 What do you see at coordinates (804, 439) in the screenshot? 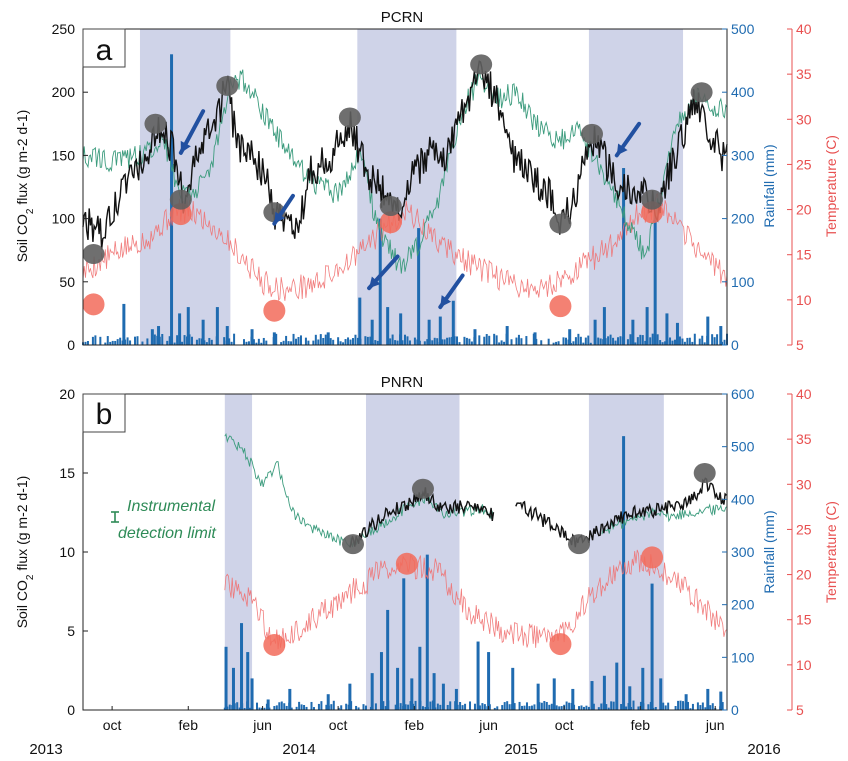
I see `b-y3tick-label: 35` at bounding box center [804, 439].